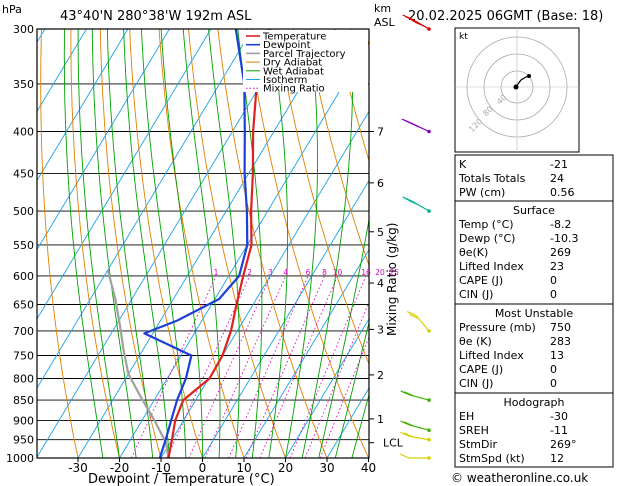  Describe the element at coordinates (557, 178) in the screenshot. I see `index-top-value: 24` at that location.